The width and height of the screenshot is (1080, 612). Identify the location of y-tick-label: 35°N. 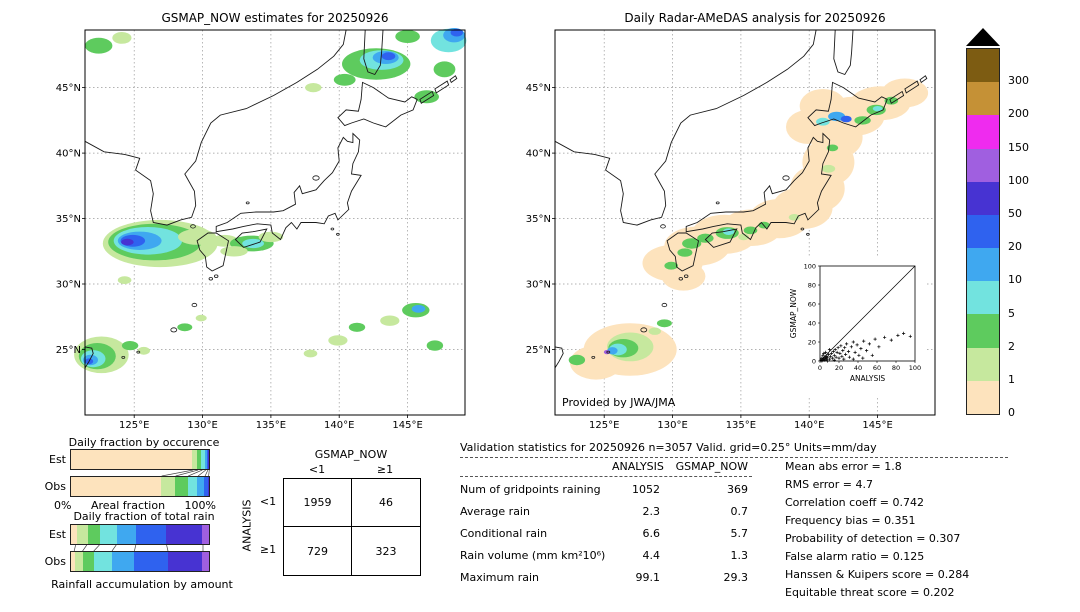
(538, 219).